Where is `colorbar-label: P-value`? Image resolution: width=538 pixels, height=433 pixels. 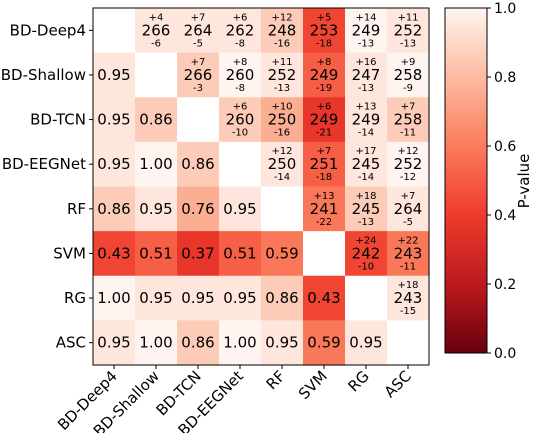
colorbar-label: P-value is located at coordinates (524, 181).